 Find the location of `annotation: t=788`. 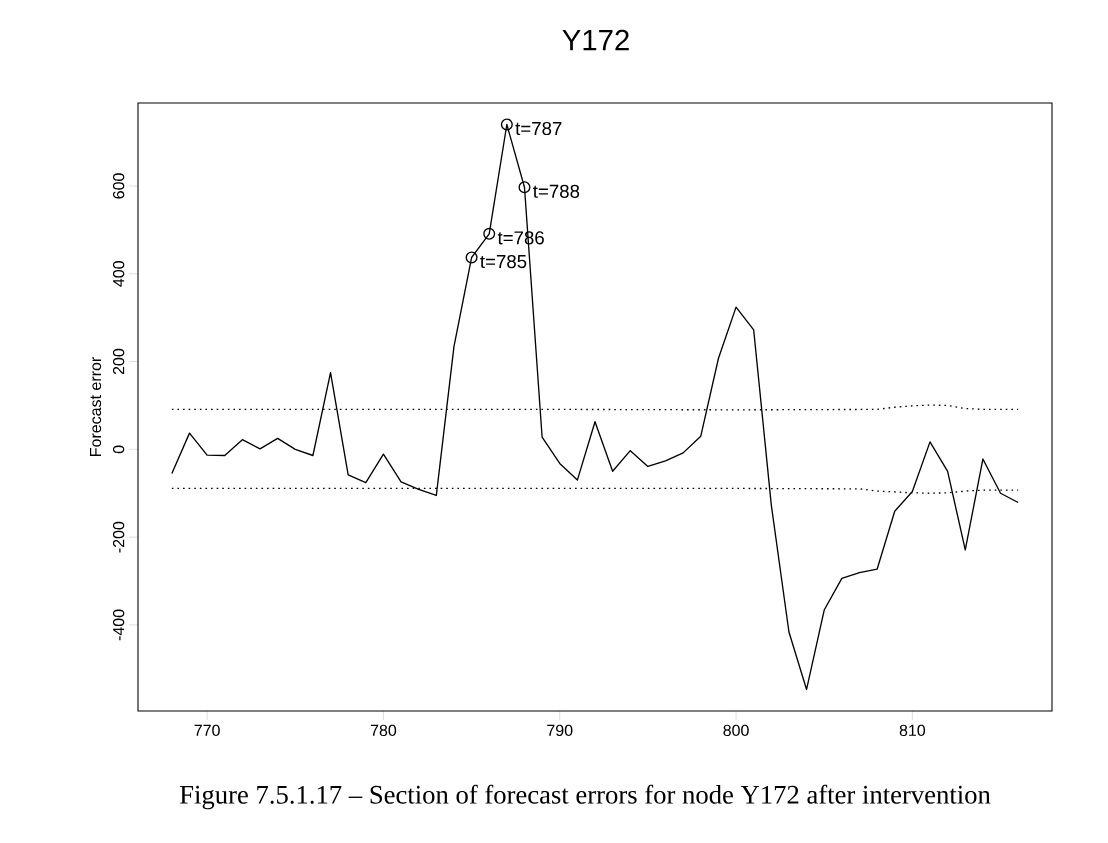

annotation: t=788 is located at coordinates (556, 191).